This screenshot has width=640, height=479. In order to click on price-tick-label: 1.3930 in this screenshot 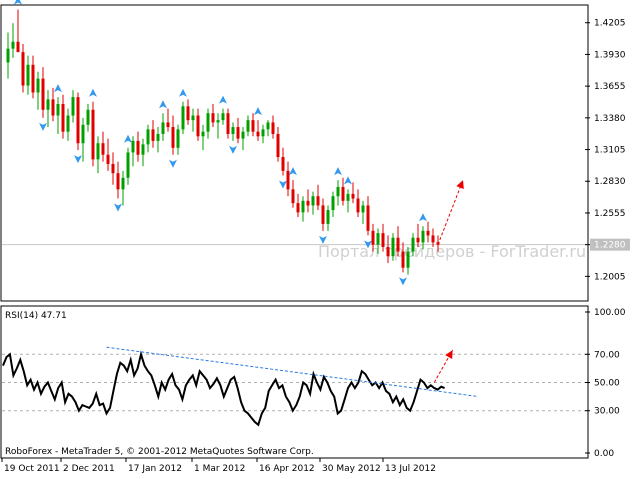, I will do `click(610, 55)`.